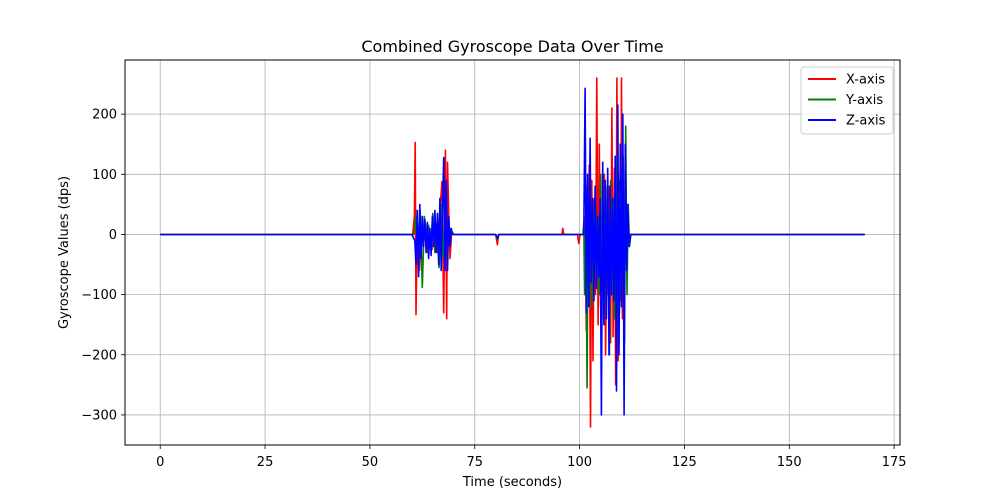 The width and height of the screenshot is (1000, 504). What do you see at coordinates (104, 115) in the screenshot?
I see `y-tick-label: 200` at bounding box center [104, 115].